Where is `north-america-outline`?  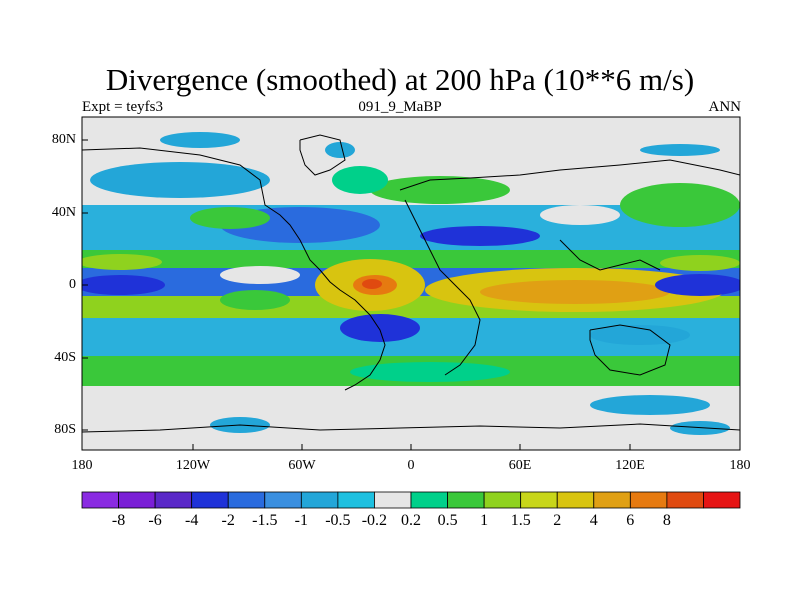 north-america-outline is located at coordinates (201, 209).